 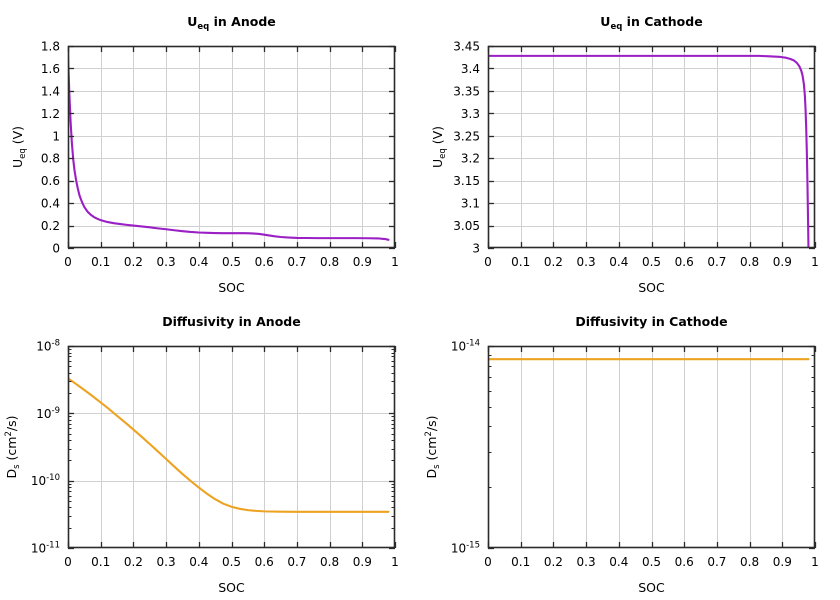 I want to click on x-tick-label: 0.6, so click(x=264, y=262).